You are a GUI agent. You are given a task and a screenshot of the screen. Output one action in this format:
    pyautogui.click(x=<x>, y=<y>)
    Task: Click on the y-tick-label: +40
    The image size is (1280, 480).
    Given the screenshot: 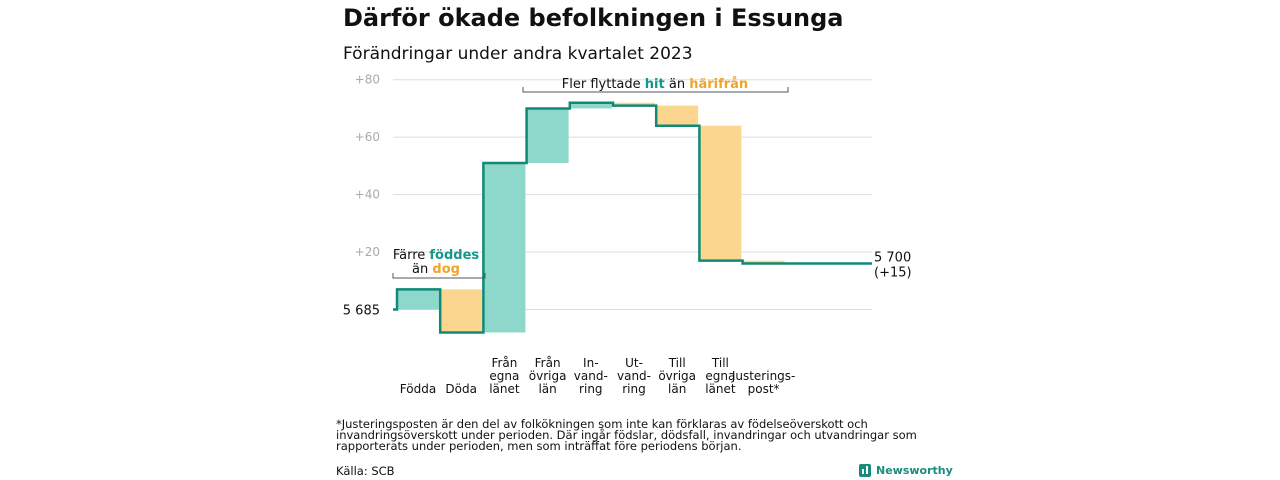 What is the action you would take?
    pyautogui.click(x=367, y=195)
    